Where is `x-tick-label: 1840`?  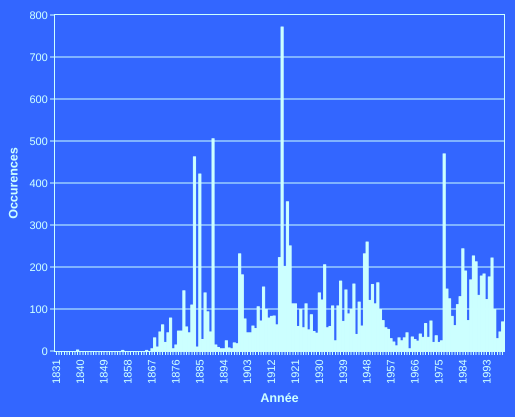 x-tick-label: 1840 is located at coordinates (80, 371).